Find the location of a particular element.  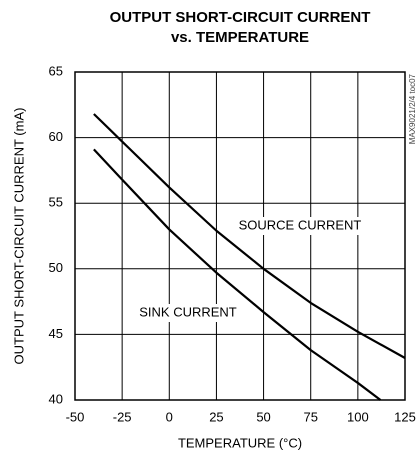

y-tick-label: 50 is located at coordinates (56, 267).